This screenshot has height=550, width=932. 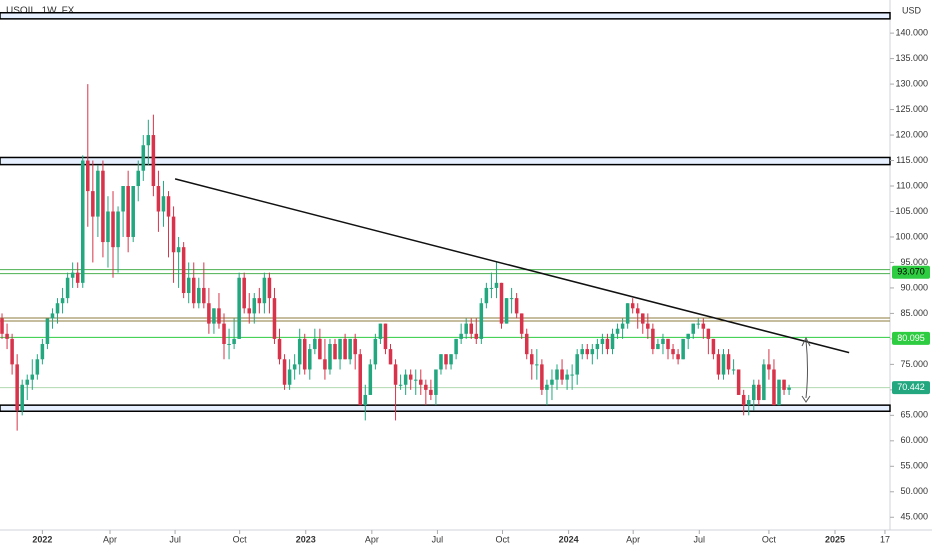 What do you see at coordinates (914, 517) in the screenshot?
I see `y-tick-label: 45.000` at bounding box center [914, 517].